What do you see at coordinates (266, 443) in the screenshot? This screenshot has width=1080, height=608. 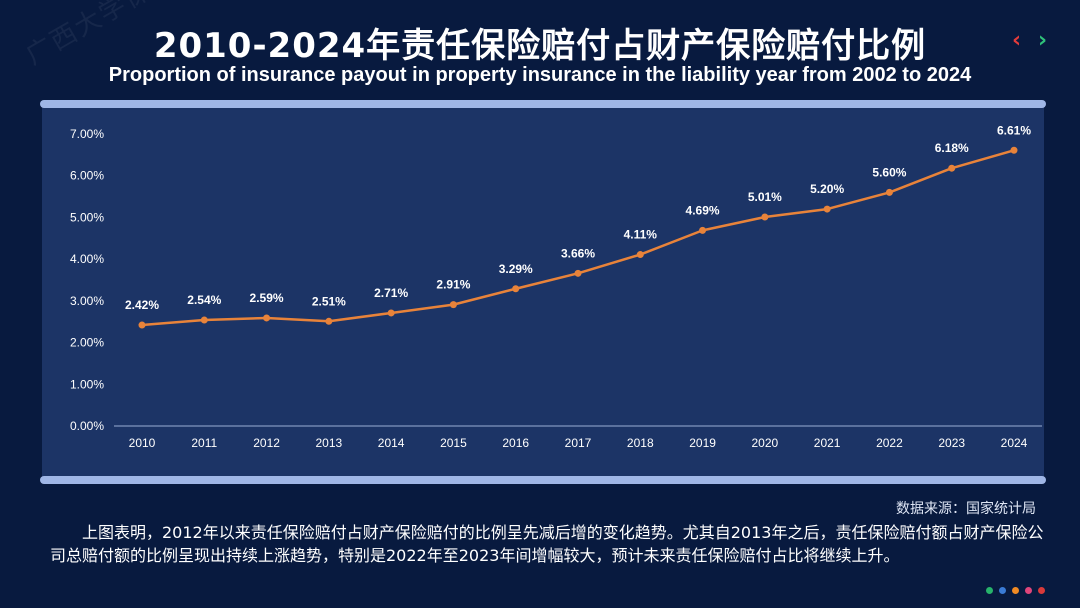 I see `x-tick-label: 2012` at bounding box center [266, 443].